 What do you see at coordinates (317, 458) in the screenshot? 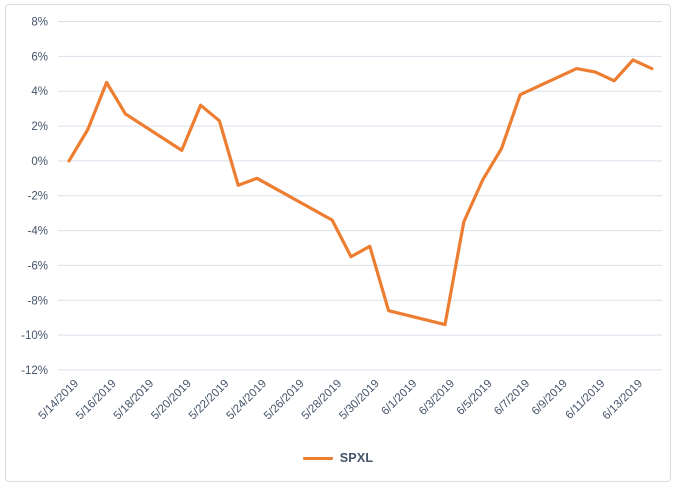
I see `legend-line-swatch` at bounding box center [317, 458].